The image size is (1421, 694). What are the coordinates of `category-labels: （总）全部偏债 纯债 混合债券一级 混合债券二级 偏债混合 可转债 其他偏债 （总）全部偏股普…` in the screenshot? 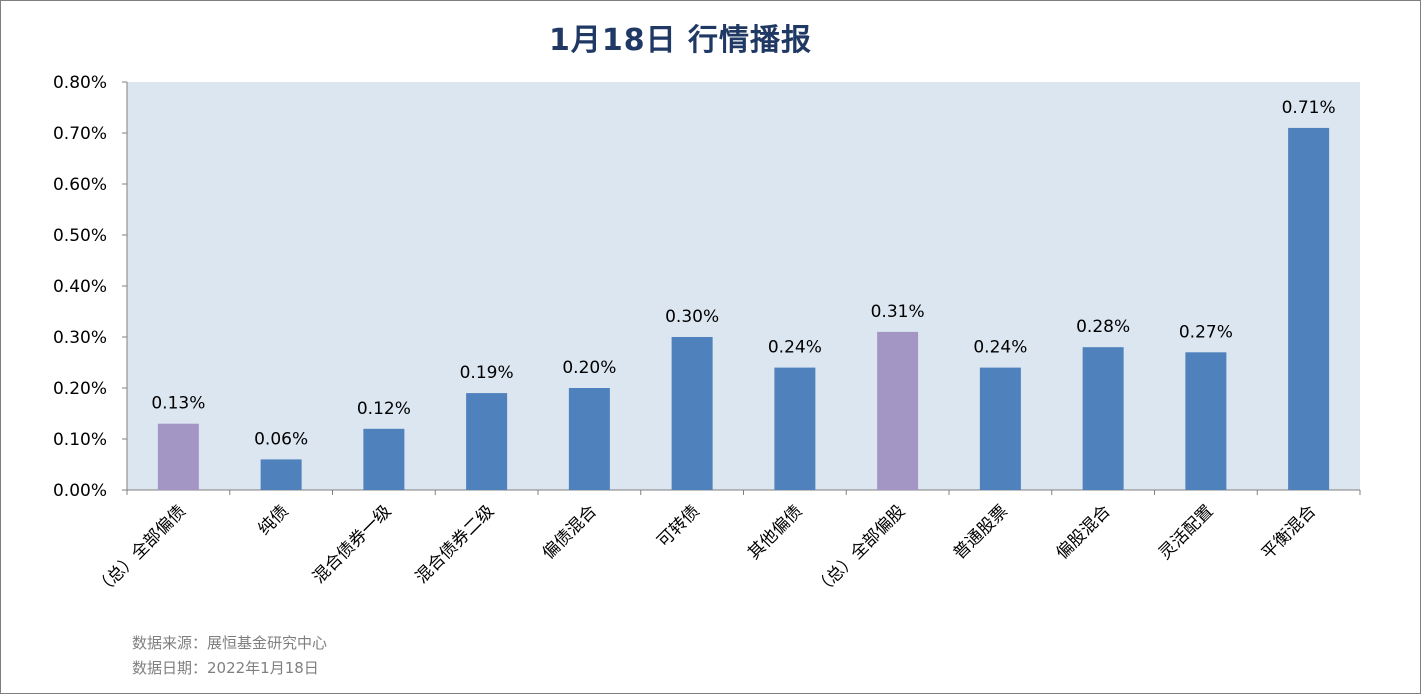 It's located at (706, 550).